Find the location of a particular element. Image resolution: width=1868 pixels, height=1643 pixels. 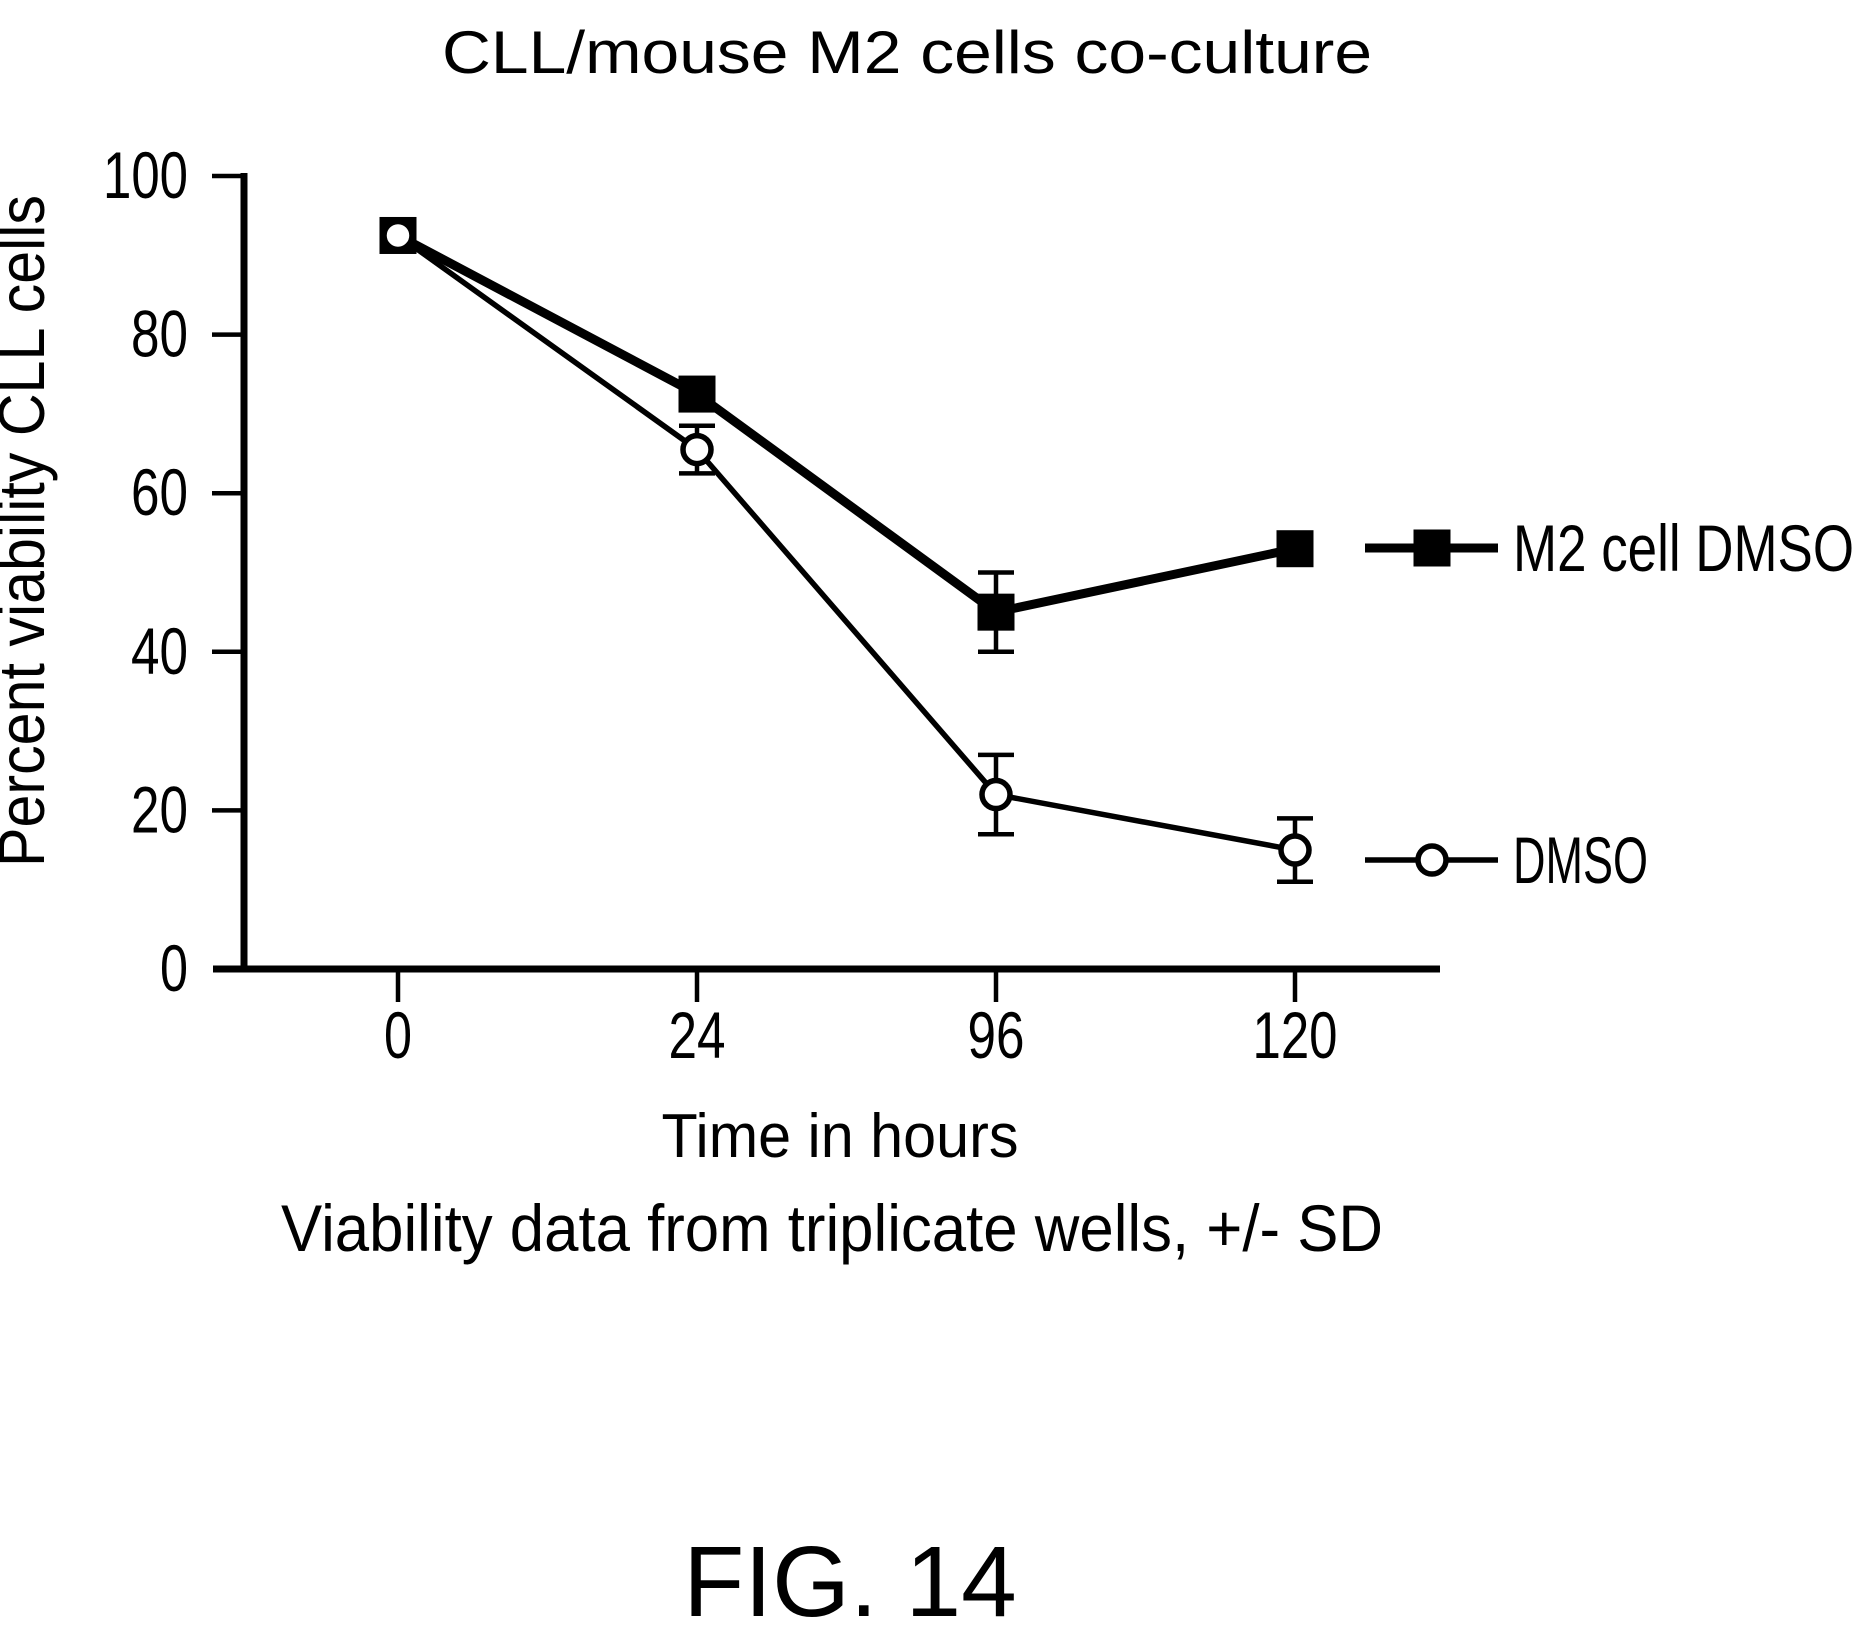

x-tick-label: 120 is located at coordinates (1295, 1035).